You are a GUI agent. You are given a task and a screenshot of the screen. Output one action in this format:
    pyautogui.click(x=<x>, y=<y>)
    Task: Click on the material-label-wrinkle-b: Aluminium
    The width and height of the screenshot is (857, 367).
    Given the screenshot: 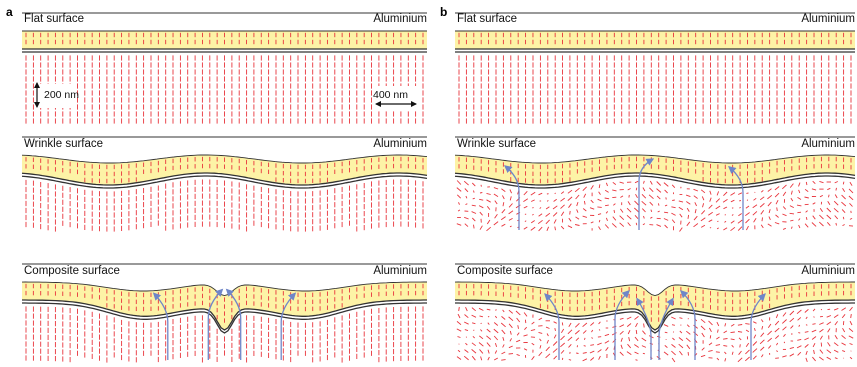 What is the action you would take?
    pyautogui.click(x=828, y=144)
    